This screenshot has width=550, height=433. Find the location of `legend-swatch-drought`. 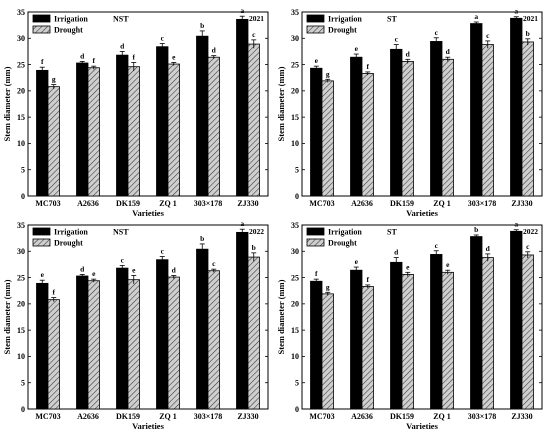

legend-swatch-drought is located at coordinates (315, 242).